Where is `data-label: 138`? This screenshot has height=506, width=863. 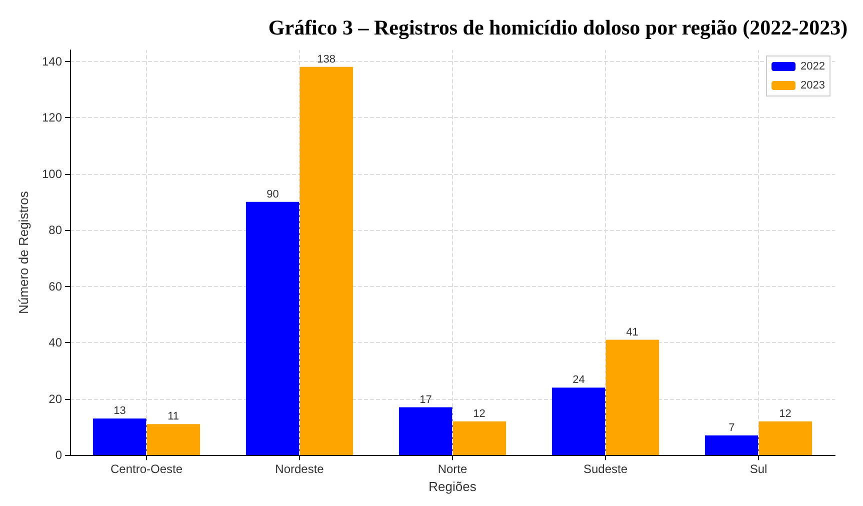 data-label: 138 is located at coordinates (326, 59).